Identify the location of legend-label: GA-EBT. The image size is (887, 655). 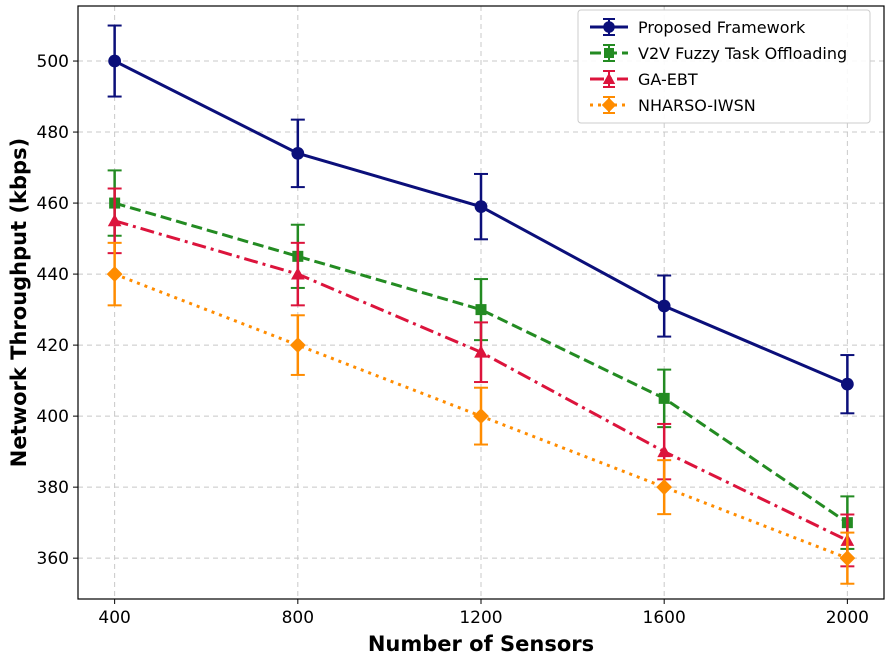
(668, 79).